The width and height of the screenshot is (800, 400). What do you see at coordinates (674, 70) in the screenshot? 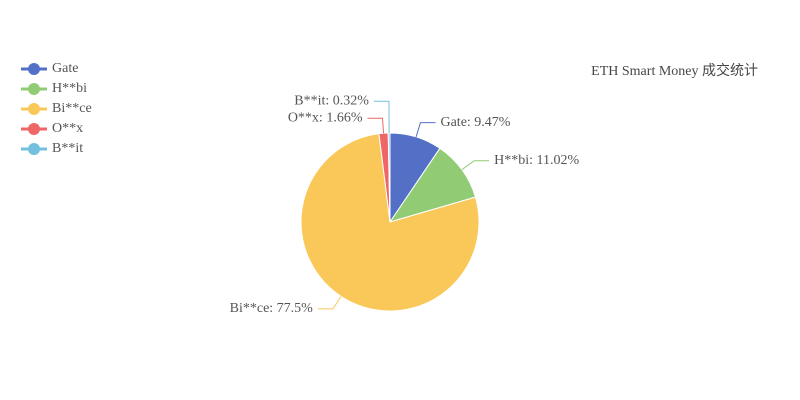
I see `chart-title: ETH Smart Money 成交统计` at bounding box center [674, 70].